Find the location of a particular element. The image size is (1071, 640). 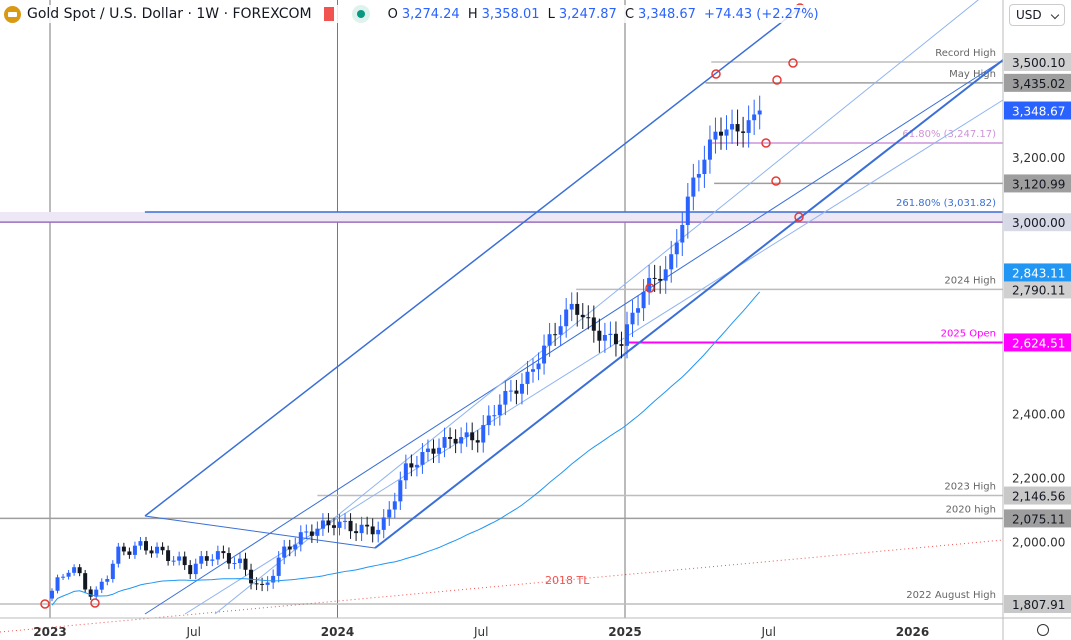

high-value: 3,358.01 is located at coordinates (510, 14).